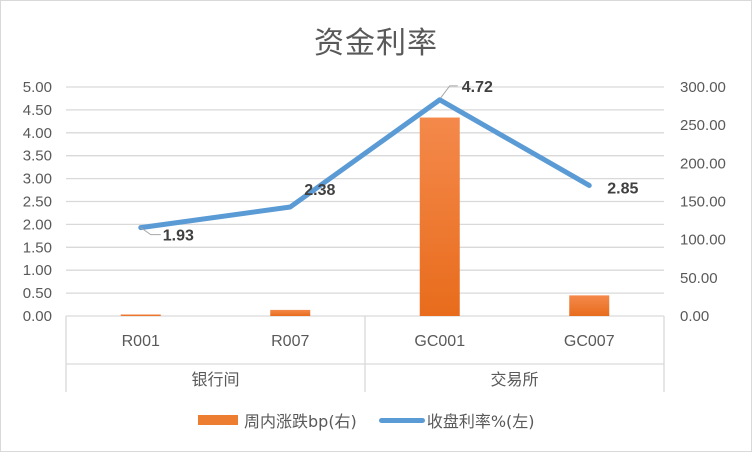 The height and width of the screenshot is (452, 752). I want to click on legend-item-bar: 周内涨跌bp(右), so click(277, 420).